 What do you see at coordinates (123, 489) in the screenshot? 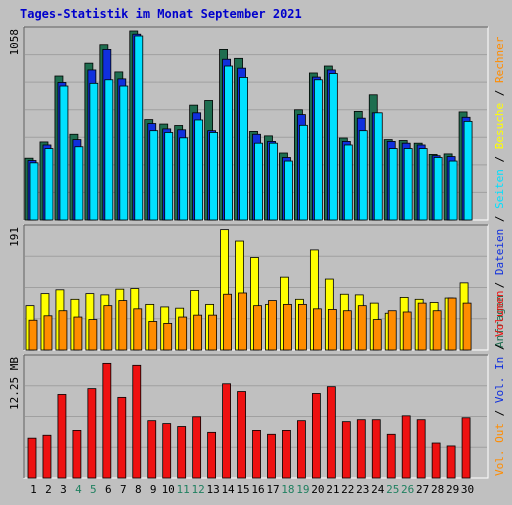
I see `x-tick-label: 7` at bounding box center [123, 489].